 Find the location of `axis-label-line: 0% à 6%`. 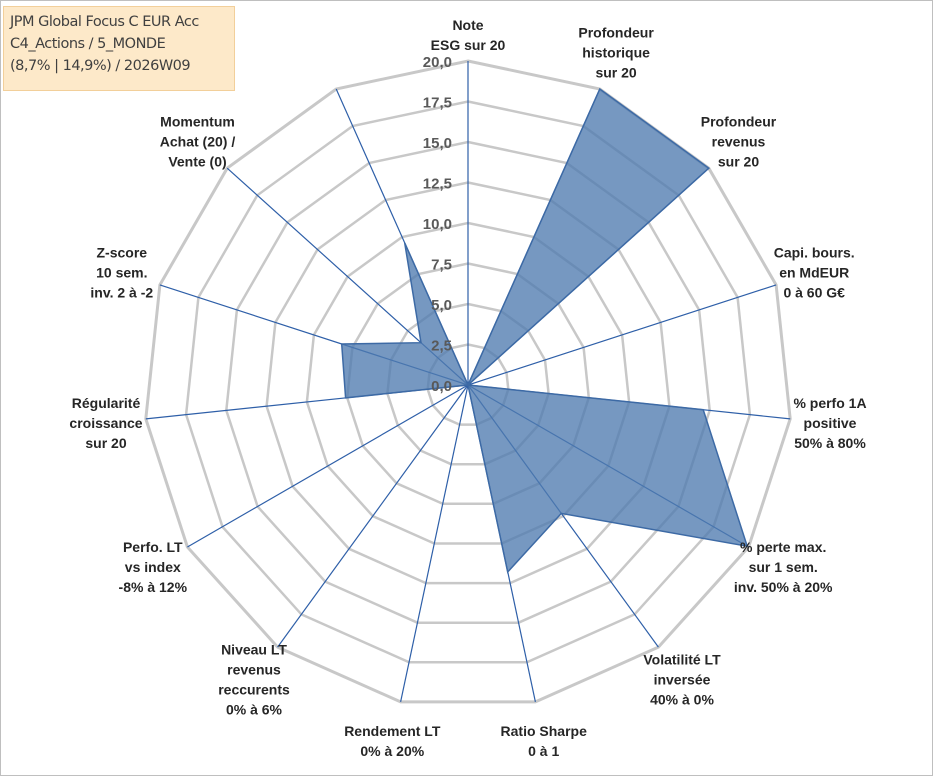

axis-label-line: 0% à 6% is located at coordinates (254, 710).